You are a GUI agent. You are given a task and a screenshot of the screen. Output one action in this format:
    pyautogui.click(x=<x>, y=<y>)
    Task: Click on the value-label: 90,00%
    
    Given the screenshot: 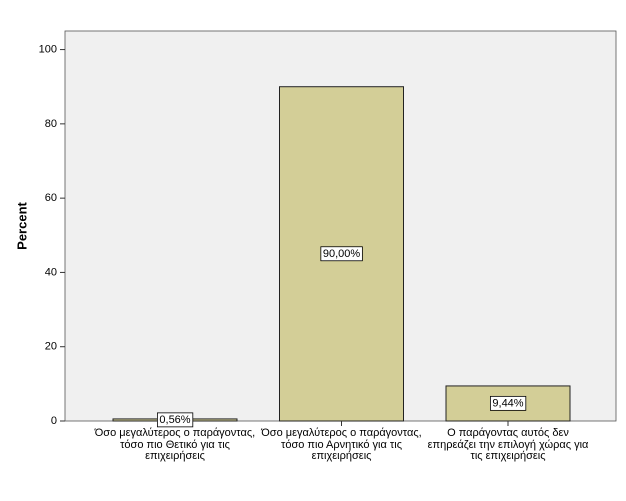 What is the action you would take?
    pyautogui.click(x=342, y=254)
    